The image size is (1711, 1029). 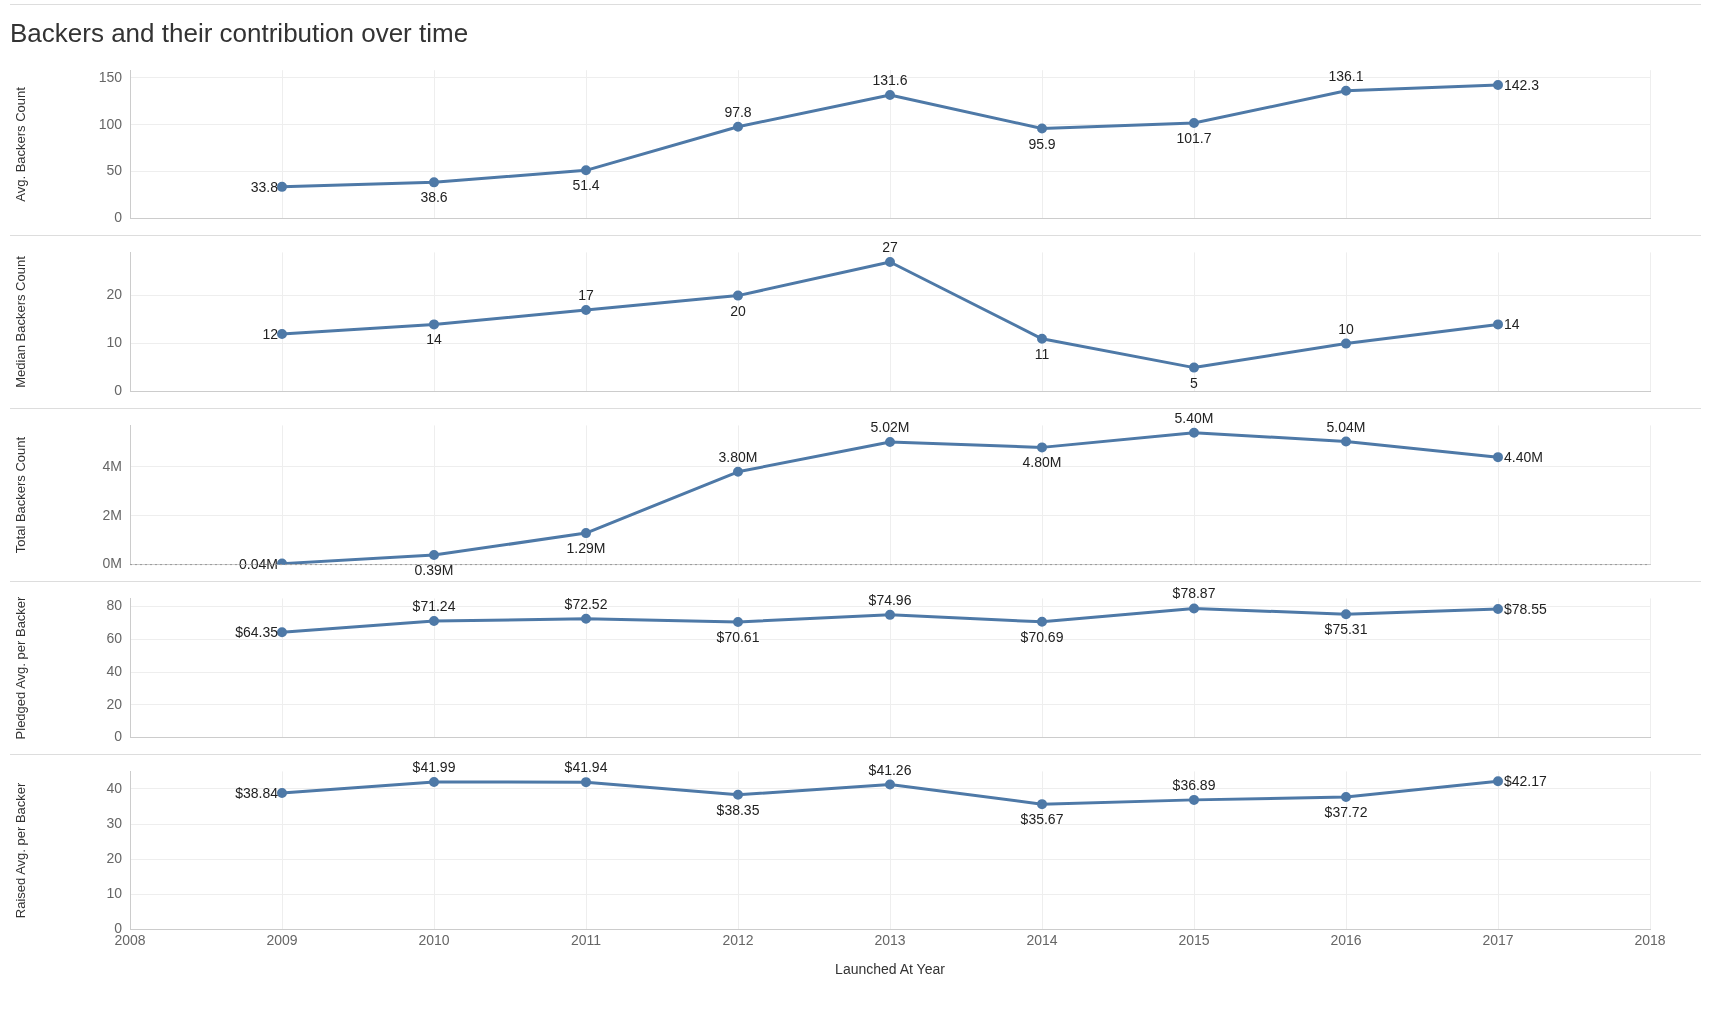 What do you see at coordinates (738, 456) in the screenshot?
I see `data-label: 3.80M` at bounding box center [738, 456].